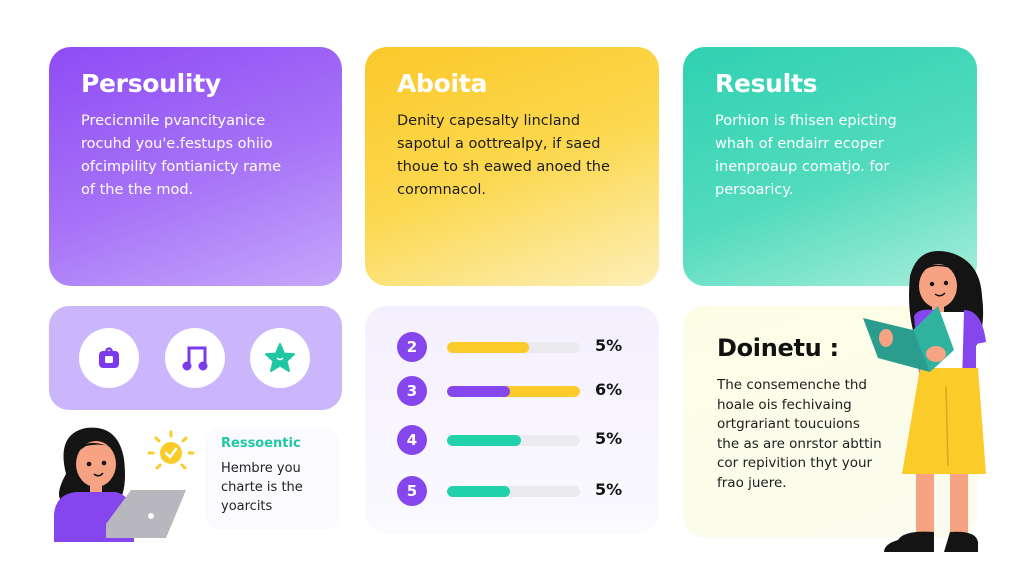 This screenshot has width=1024, height=585. Describe the element at coordinates (247, 506) in the screenshot. I see `text-line: yoarcits` at that location.